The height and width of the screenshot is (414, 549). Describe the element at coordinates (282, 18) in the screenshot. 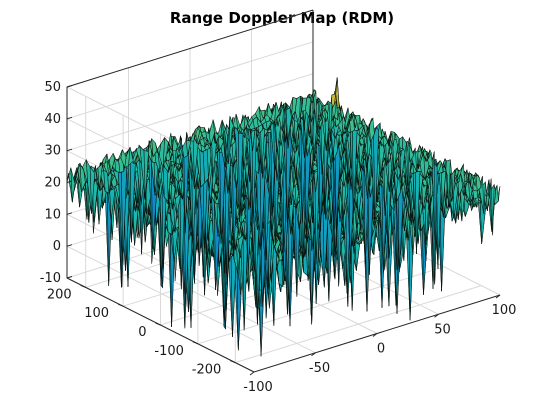

I see `chart-title: Range Doppler Map (RDM)` at that location.